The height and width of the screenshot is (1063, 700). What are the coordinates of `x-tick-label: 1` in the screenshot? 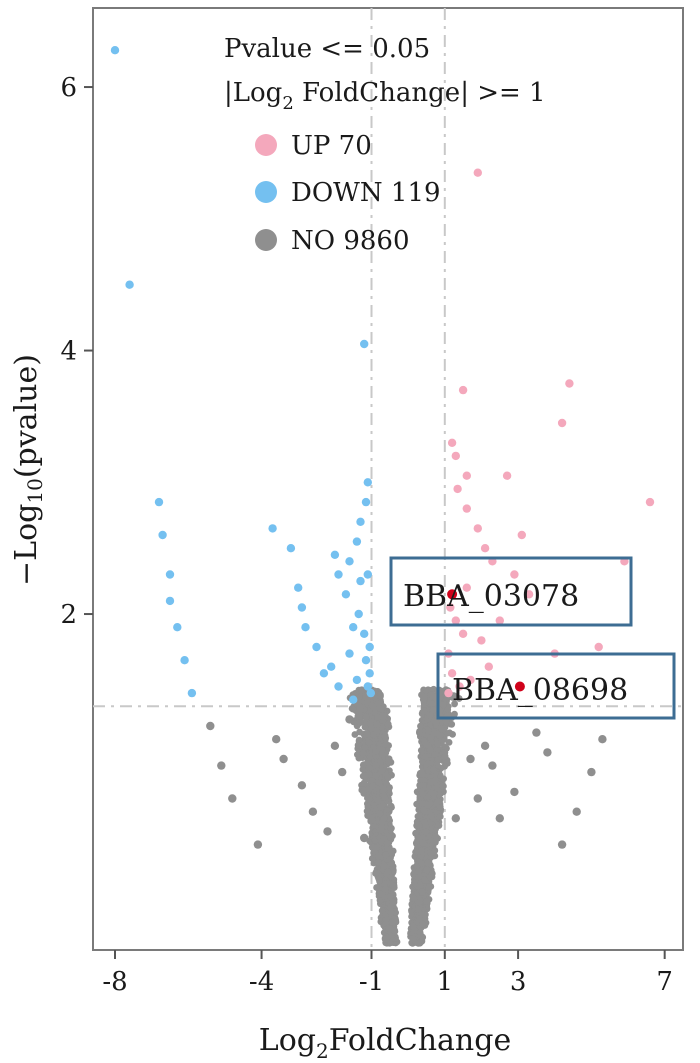 It's located at (445, 982).